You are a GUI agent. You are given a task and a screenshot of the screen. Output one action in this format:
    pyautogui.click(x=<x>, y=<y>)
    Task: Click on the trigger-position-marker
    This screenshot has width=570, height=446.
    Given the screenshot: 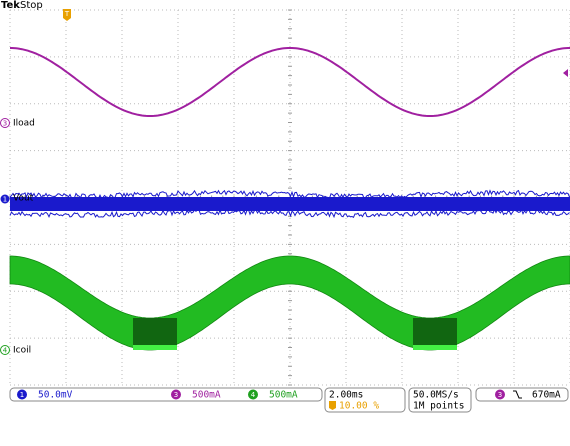 What is the action you would take?
    pyautogui.click(x=67, y=15)
    